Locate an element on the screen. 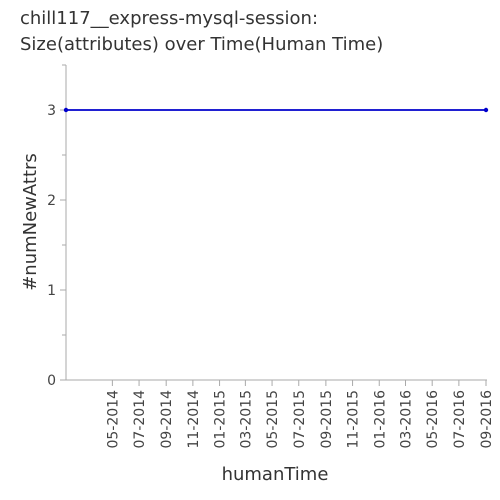 The width and height of the screenshot is (500, 500). y-tick-label: 2 is located at coordinates (51, 201).